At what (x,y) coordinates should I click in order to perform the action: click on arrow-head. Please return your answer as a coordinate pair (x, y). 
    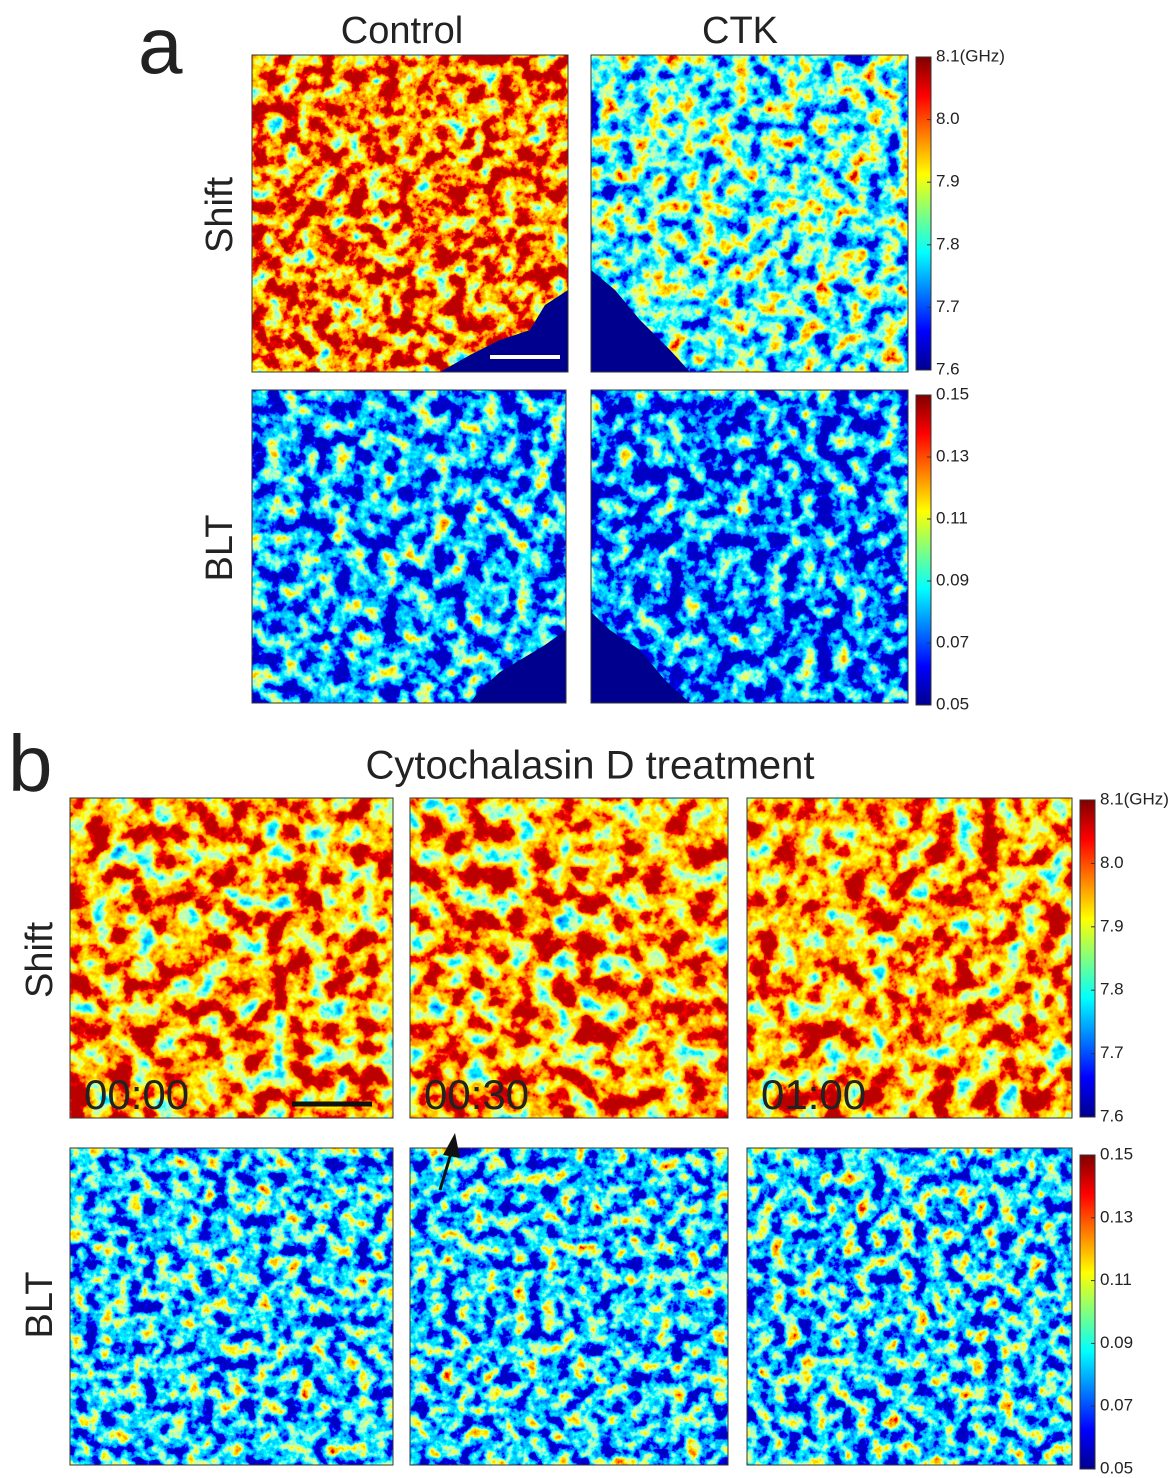
    Looking at the image, I should click on (451, 1145).